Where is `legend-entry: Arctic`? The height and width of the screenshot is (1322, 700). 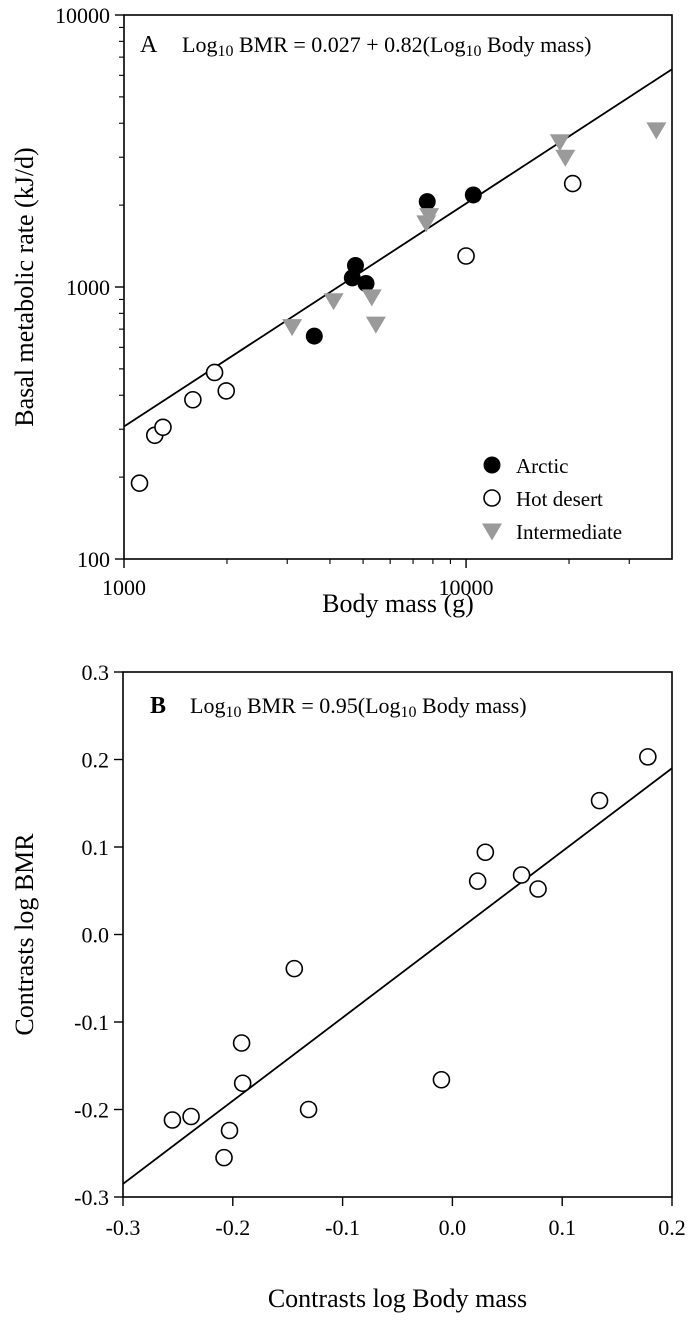 legend-entry: Arctic is located at coordinates (542, 466).